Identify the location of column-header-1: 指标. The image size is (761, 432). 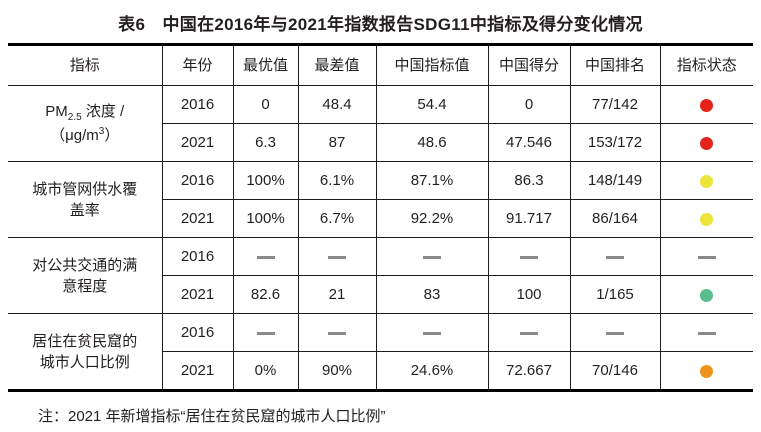
(85, 65).